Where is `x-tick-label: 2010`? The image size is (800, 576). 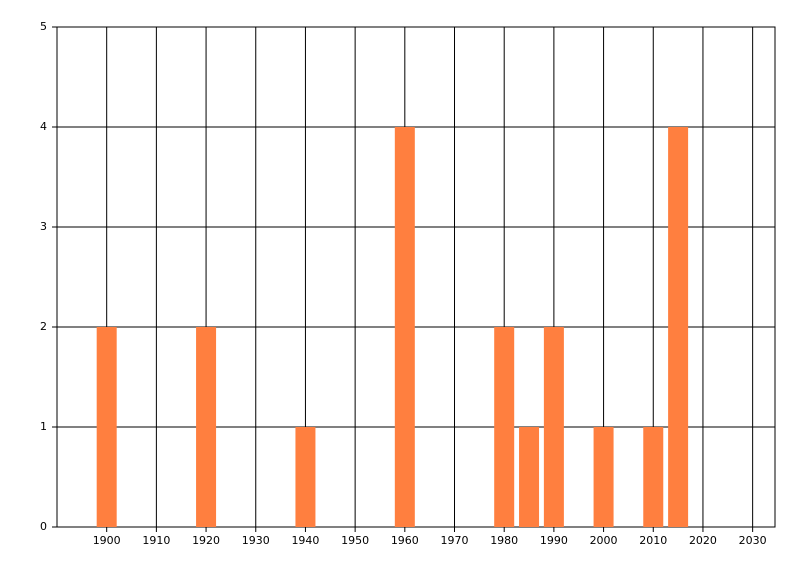 x-tick-label: 2010 is located at coordinates (653, 540).